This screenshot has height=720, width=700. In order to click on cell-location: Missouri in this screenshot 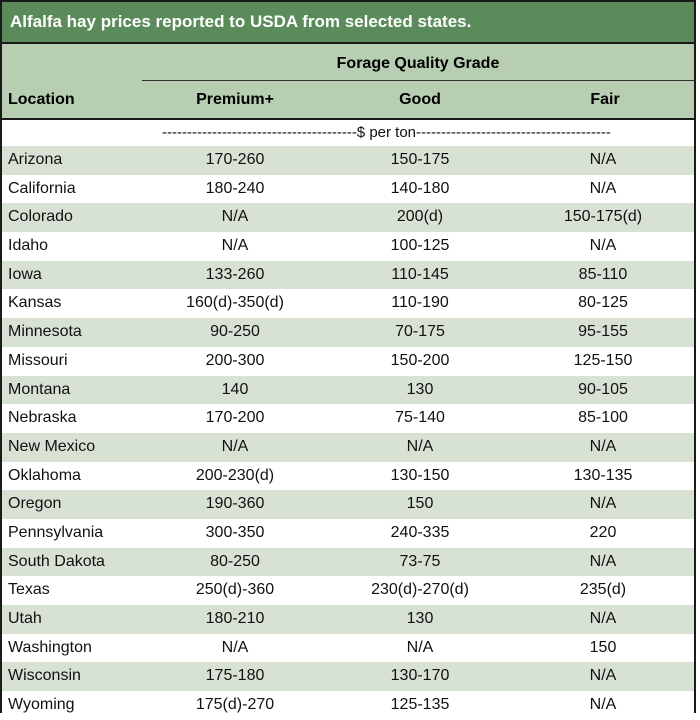, I will do `click(38, 360)`.